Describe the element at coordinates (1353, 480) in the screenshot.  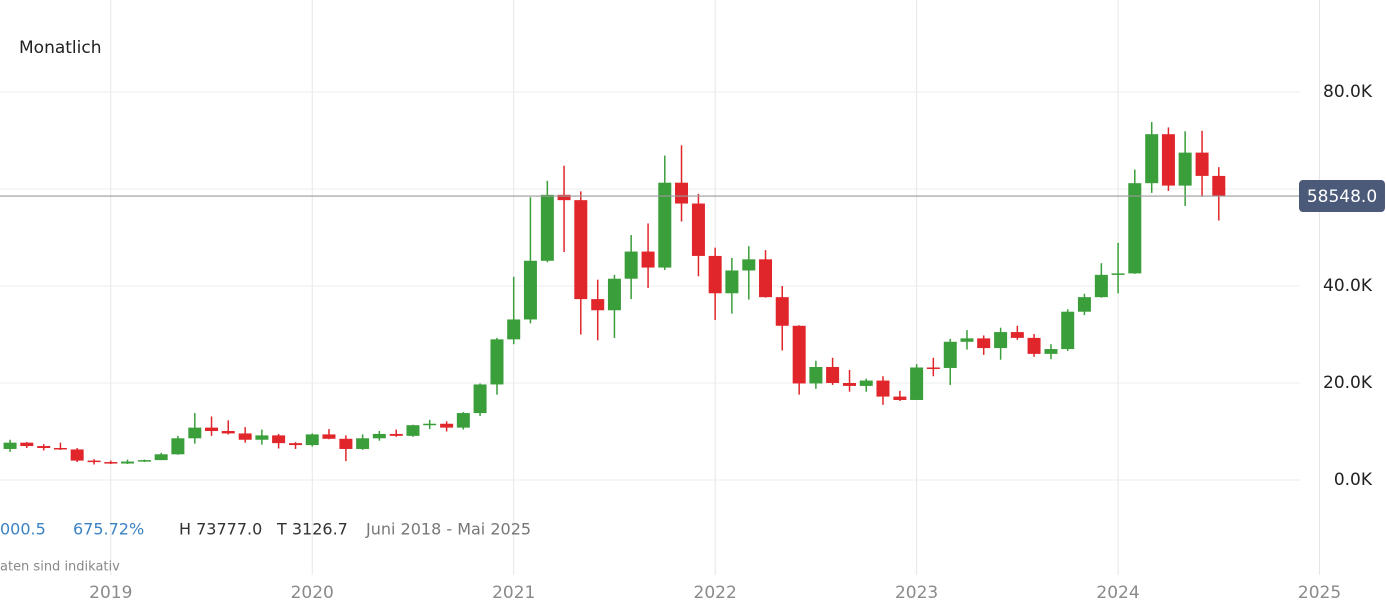
I see `y-tick-label: 0.0K` at that location.